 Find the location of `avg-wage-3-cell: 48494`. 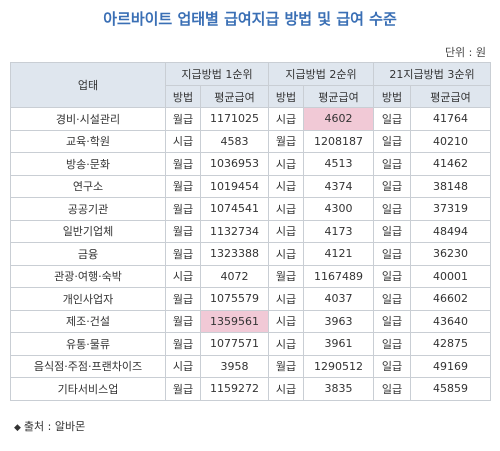

avg-wage-3-cell: 48494 is located at coordinates (450, 231).